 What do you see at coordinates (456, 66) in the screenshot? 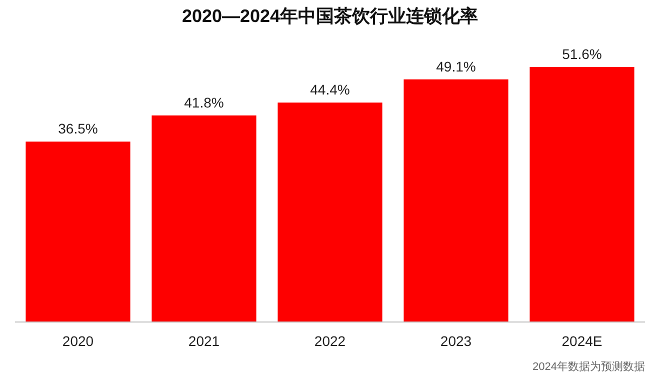
I see `data-label: 49.1%` at bounding box center [456, 66].